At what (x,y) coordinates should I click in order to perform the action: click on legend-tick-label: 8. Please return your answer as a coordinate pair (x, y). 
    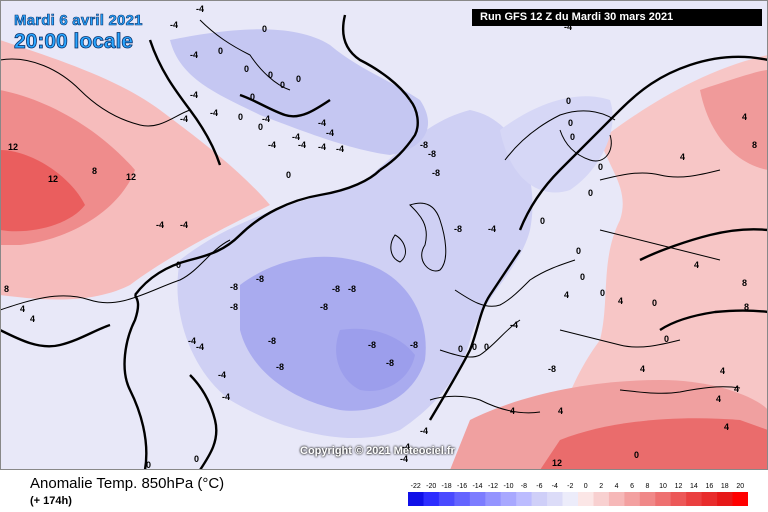
    Looking at the image, I should click on (648, 486).